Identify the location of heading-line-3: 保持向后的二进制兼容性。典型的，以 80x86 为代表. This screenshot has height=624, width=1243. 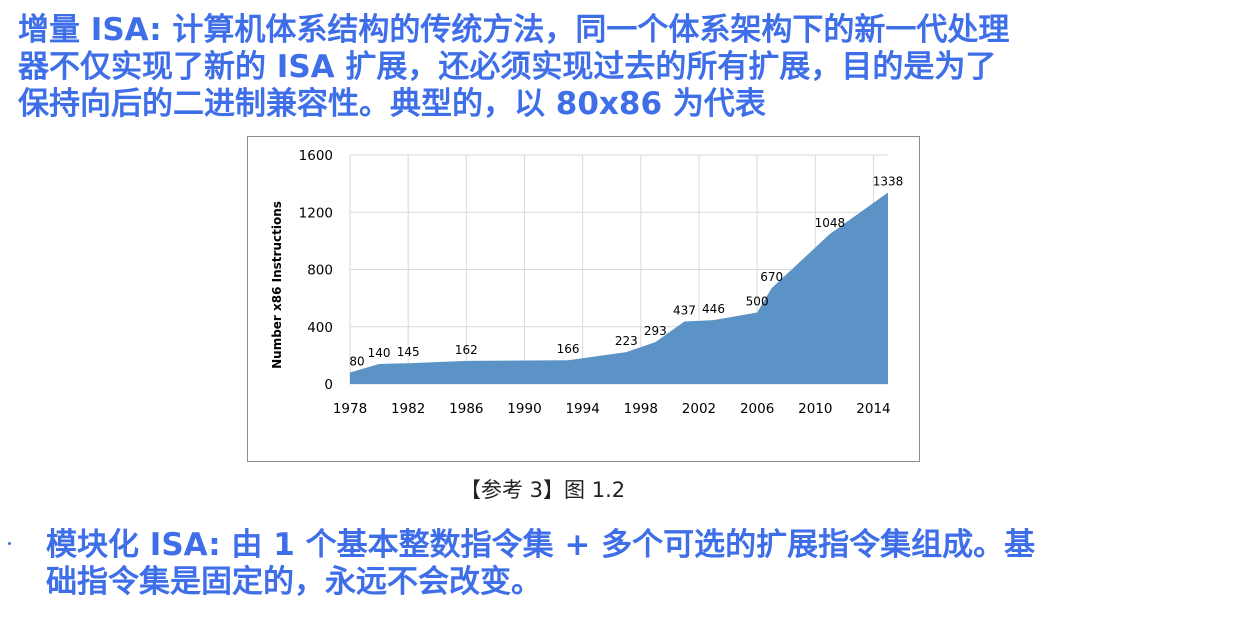
(392, 104).